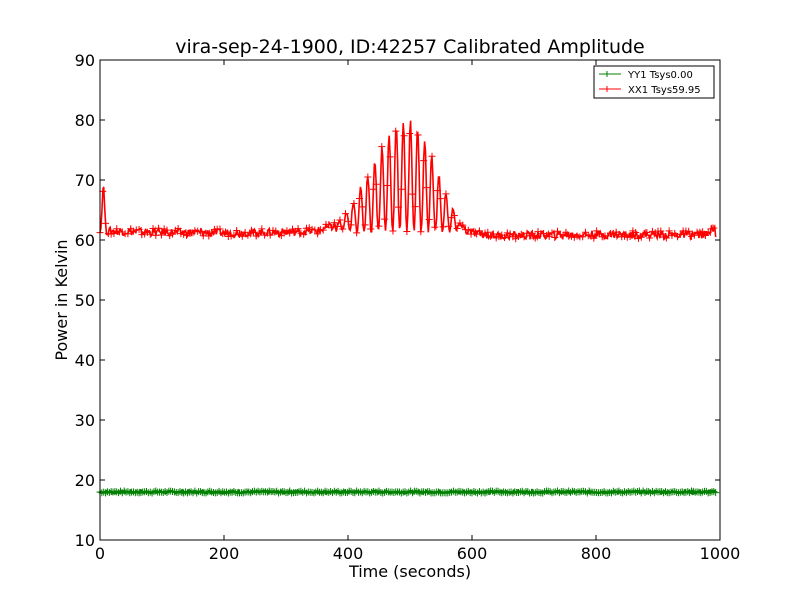 This screenshot has width=800, height=600. I want to click on y-tick-label-10: 10, so click(85, 540).